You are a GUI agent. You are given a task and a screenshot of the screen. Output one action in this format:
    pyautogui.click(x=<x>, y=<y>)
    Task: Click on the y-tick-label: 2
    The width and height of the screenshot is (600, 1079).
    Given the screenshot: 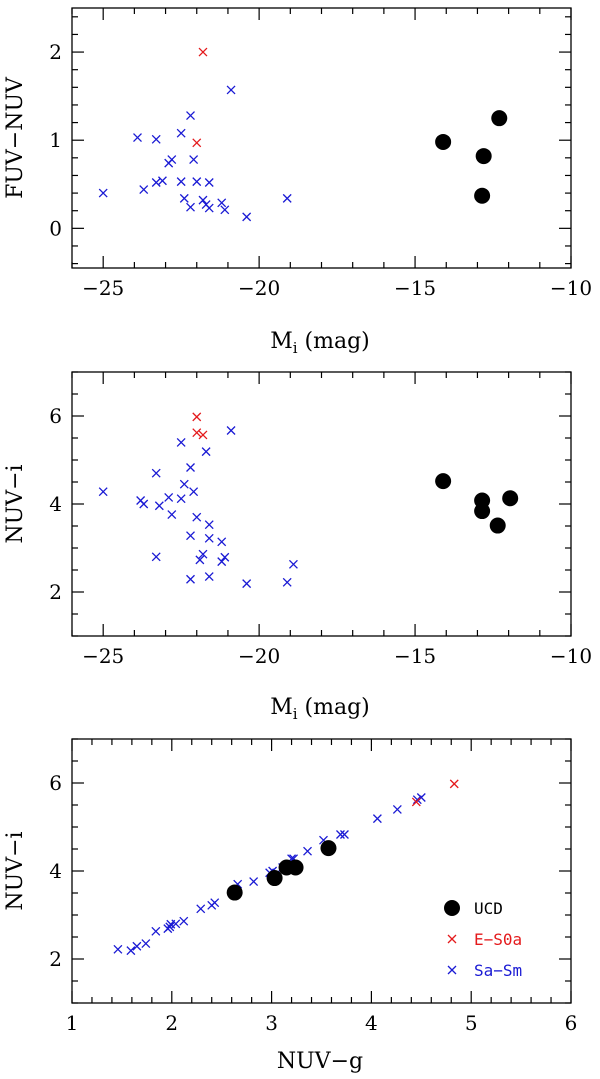 What is the action you would take?
    pyautogui.click(x=55, y=592)
    